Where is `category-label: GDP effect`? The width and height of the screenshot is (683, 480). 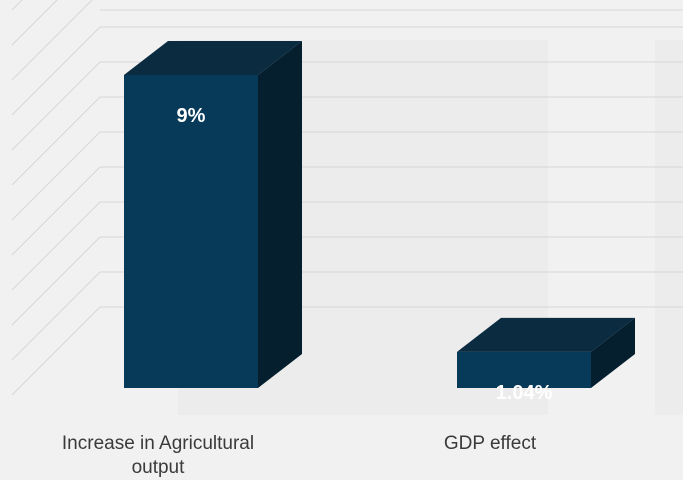
category-label: GDP effect is located at coordinates (490, 443).